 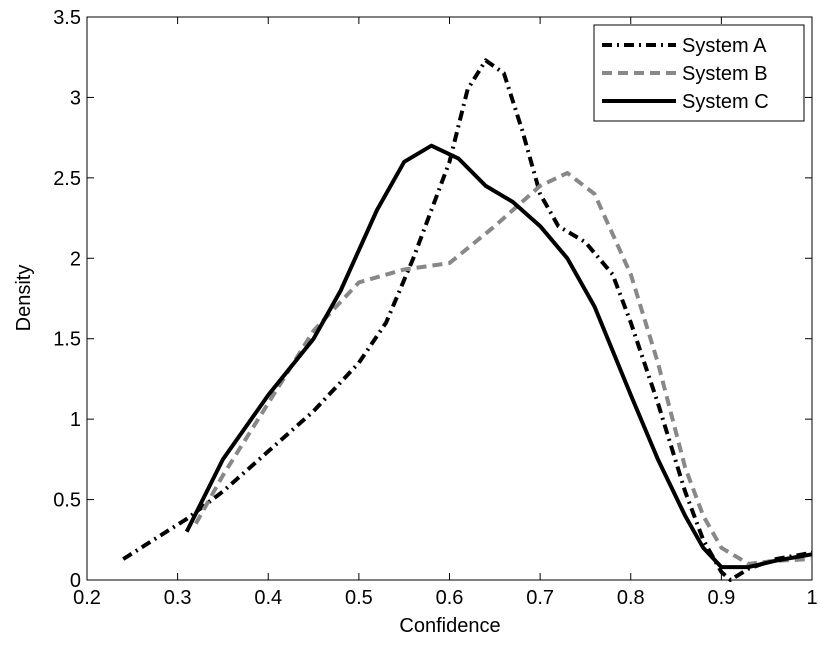 I want to click on y-tick-label: 2.5, so click(x=67, y=179).